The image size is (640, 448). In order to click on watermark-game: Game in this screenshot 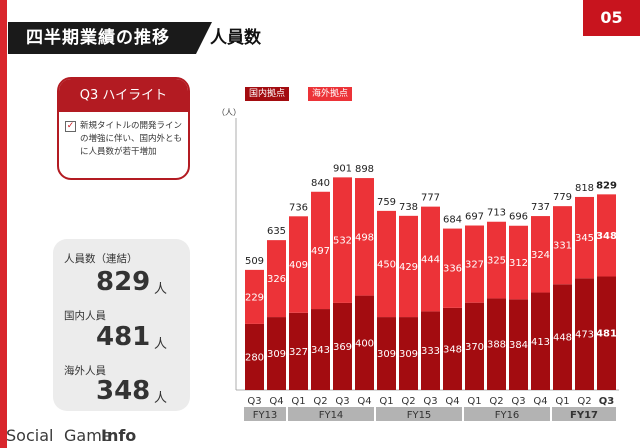, I will do `click(88, 435)`.